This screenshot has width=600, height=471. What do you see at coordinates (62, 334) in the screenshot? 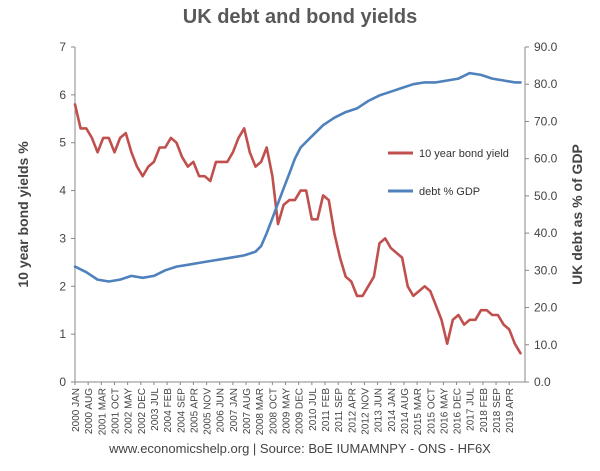
I see `y-tick-label-left: 1` at bounding box center [62, 334].